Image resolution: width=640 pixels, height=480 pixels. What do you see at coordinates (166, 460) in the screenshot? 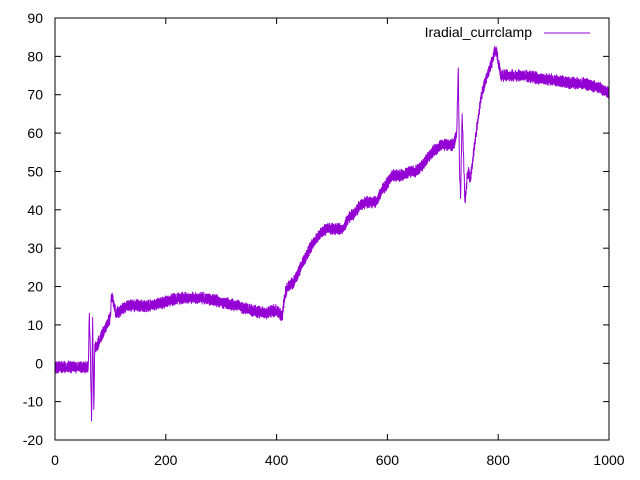
I see `x-tick-label: 200` at bounding box center [166, 460].